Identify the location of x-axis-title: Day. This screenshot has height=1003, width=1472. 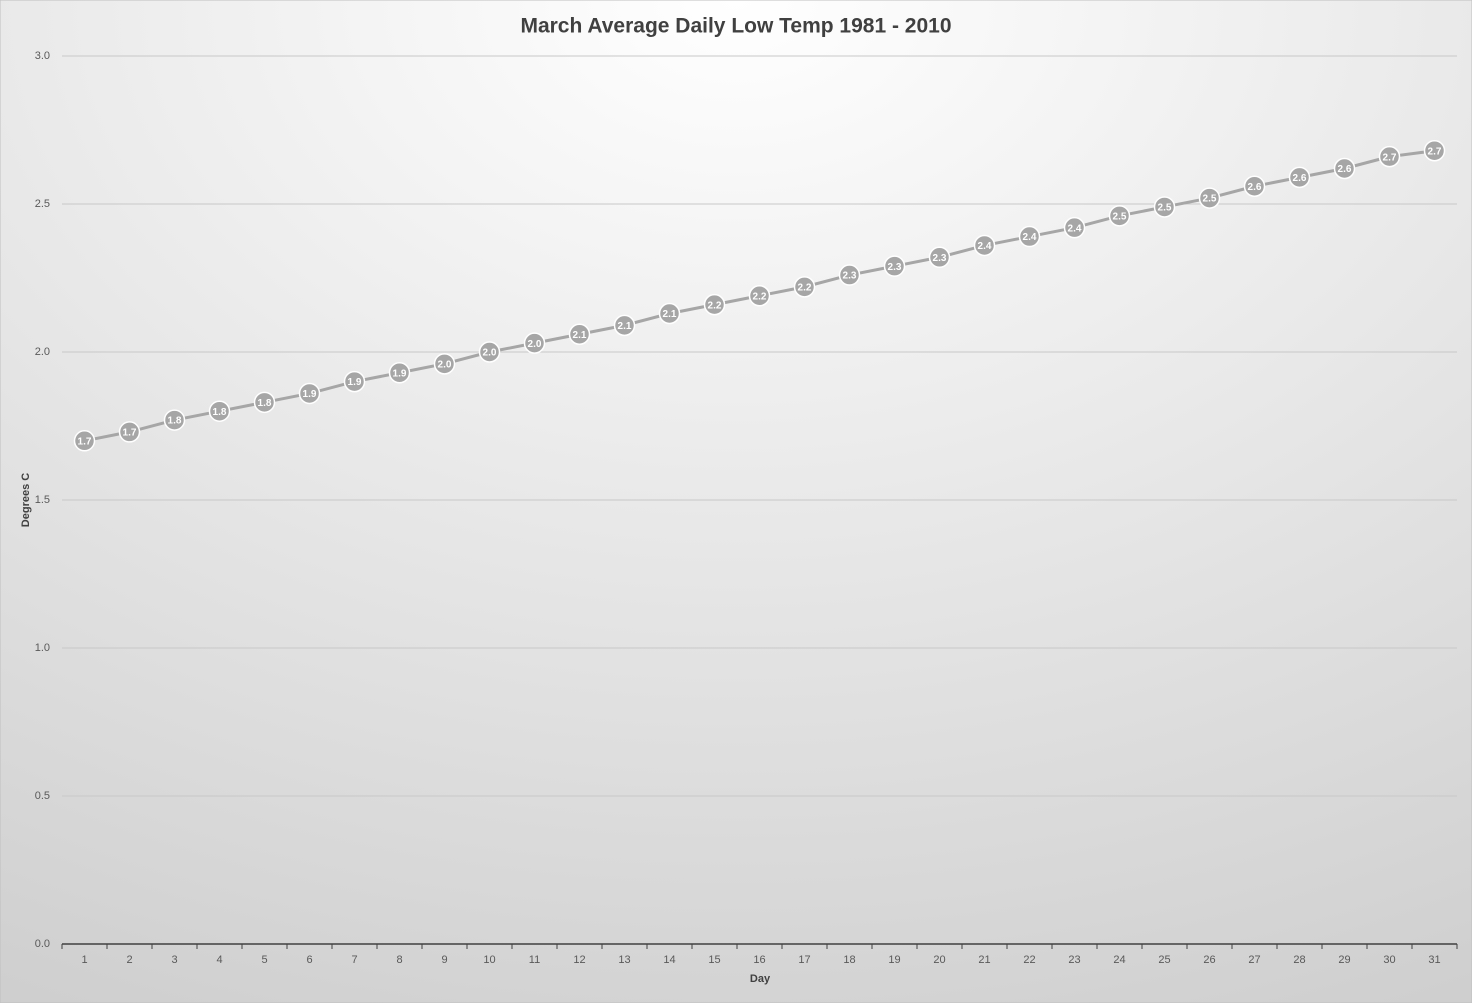
(760, 979).